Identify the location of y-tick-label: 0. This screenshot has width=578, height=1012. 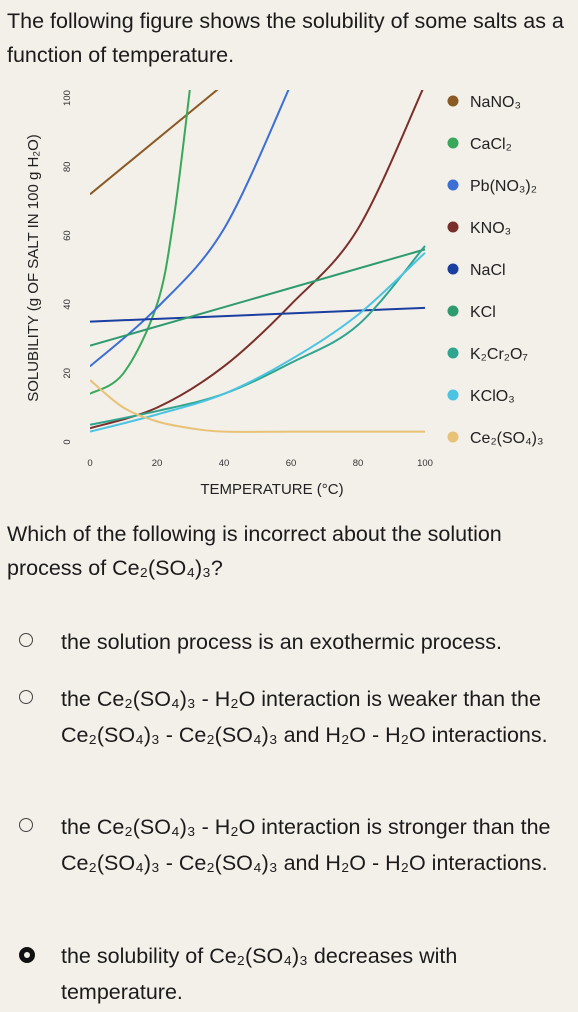
(67, 441).